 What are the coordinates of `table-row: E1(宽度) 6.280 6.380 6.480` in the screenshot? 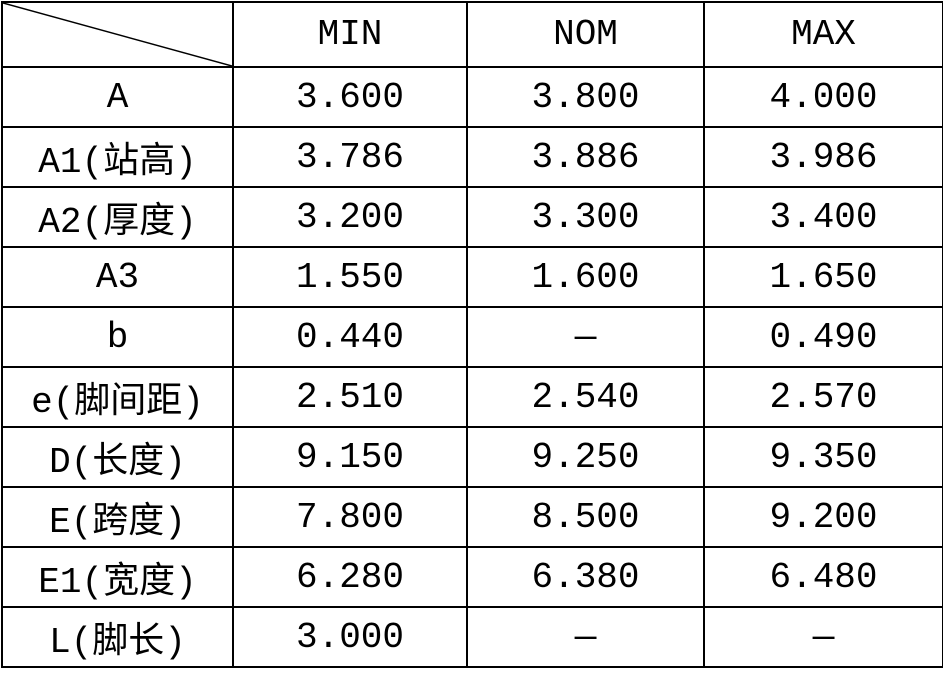 It's located at (472, 577).